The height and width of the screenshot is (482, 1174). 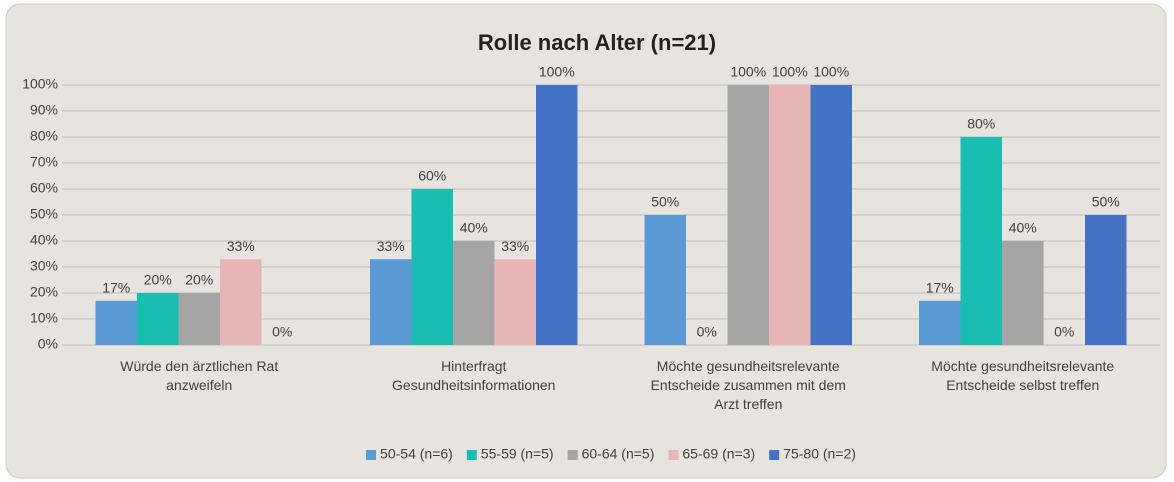 What do you see at coordinates (718, 454) in the screenshot?
I see `legend-label: 65-69 (n=3)` at bounding box center [718, 454].